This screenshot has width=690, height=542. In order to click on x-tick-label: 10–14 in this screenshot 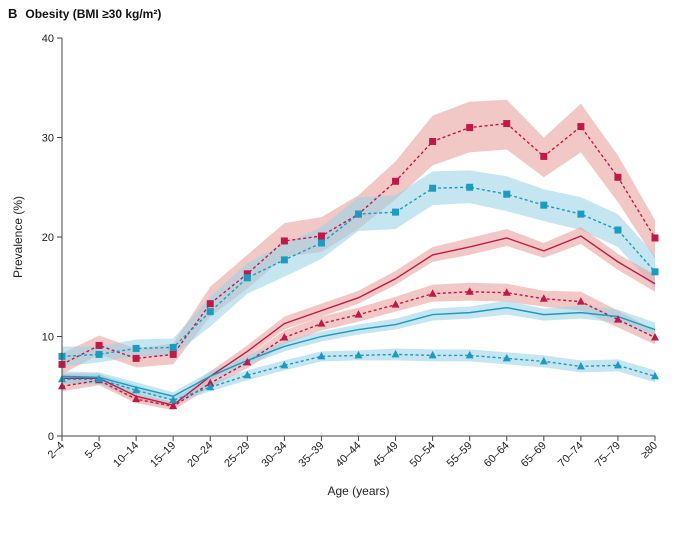, I will do `click(126, 455)`.